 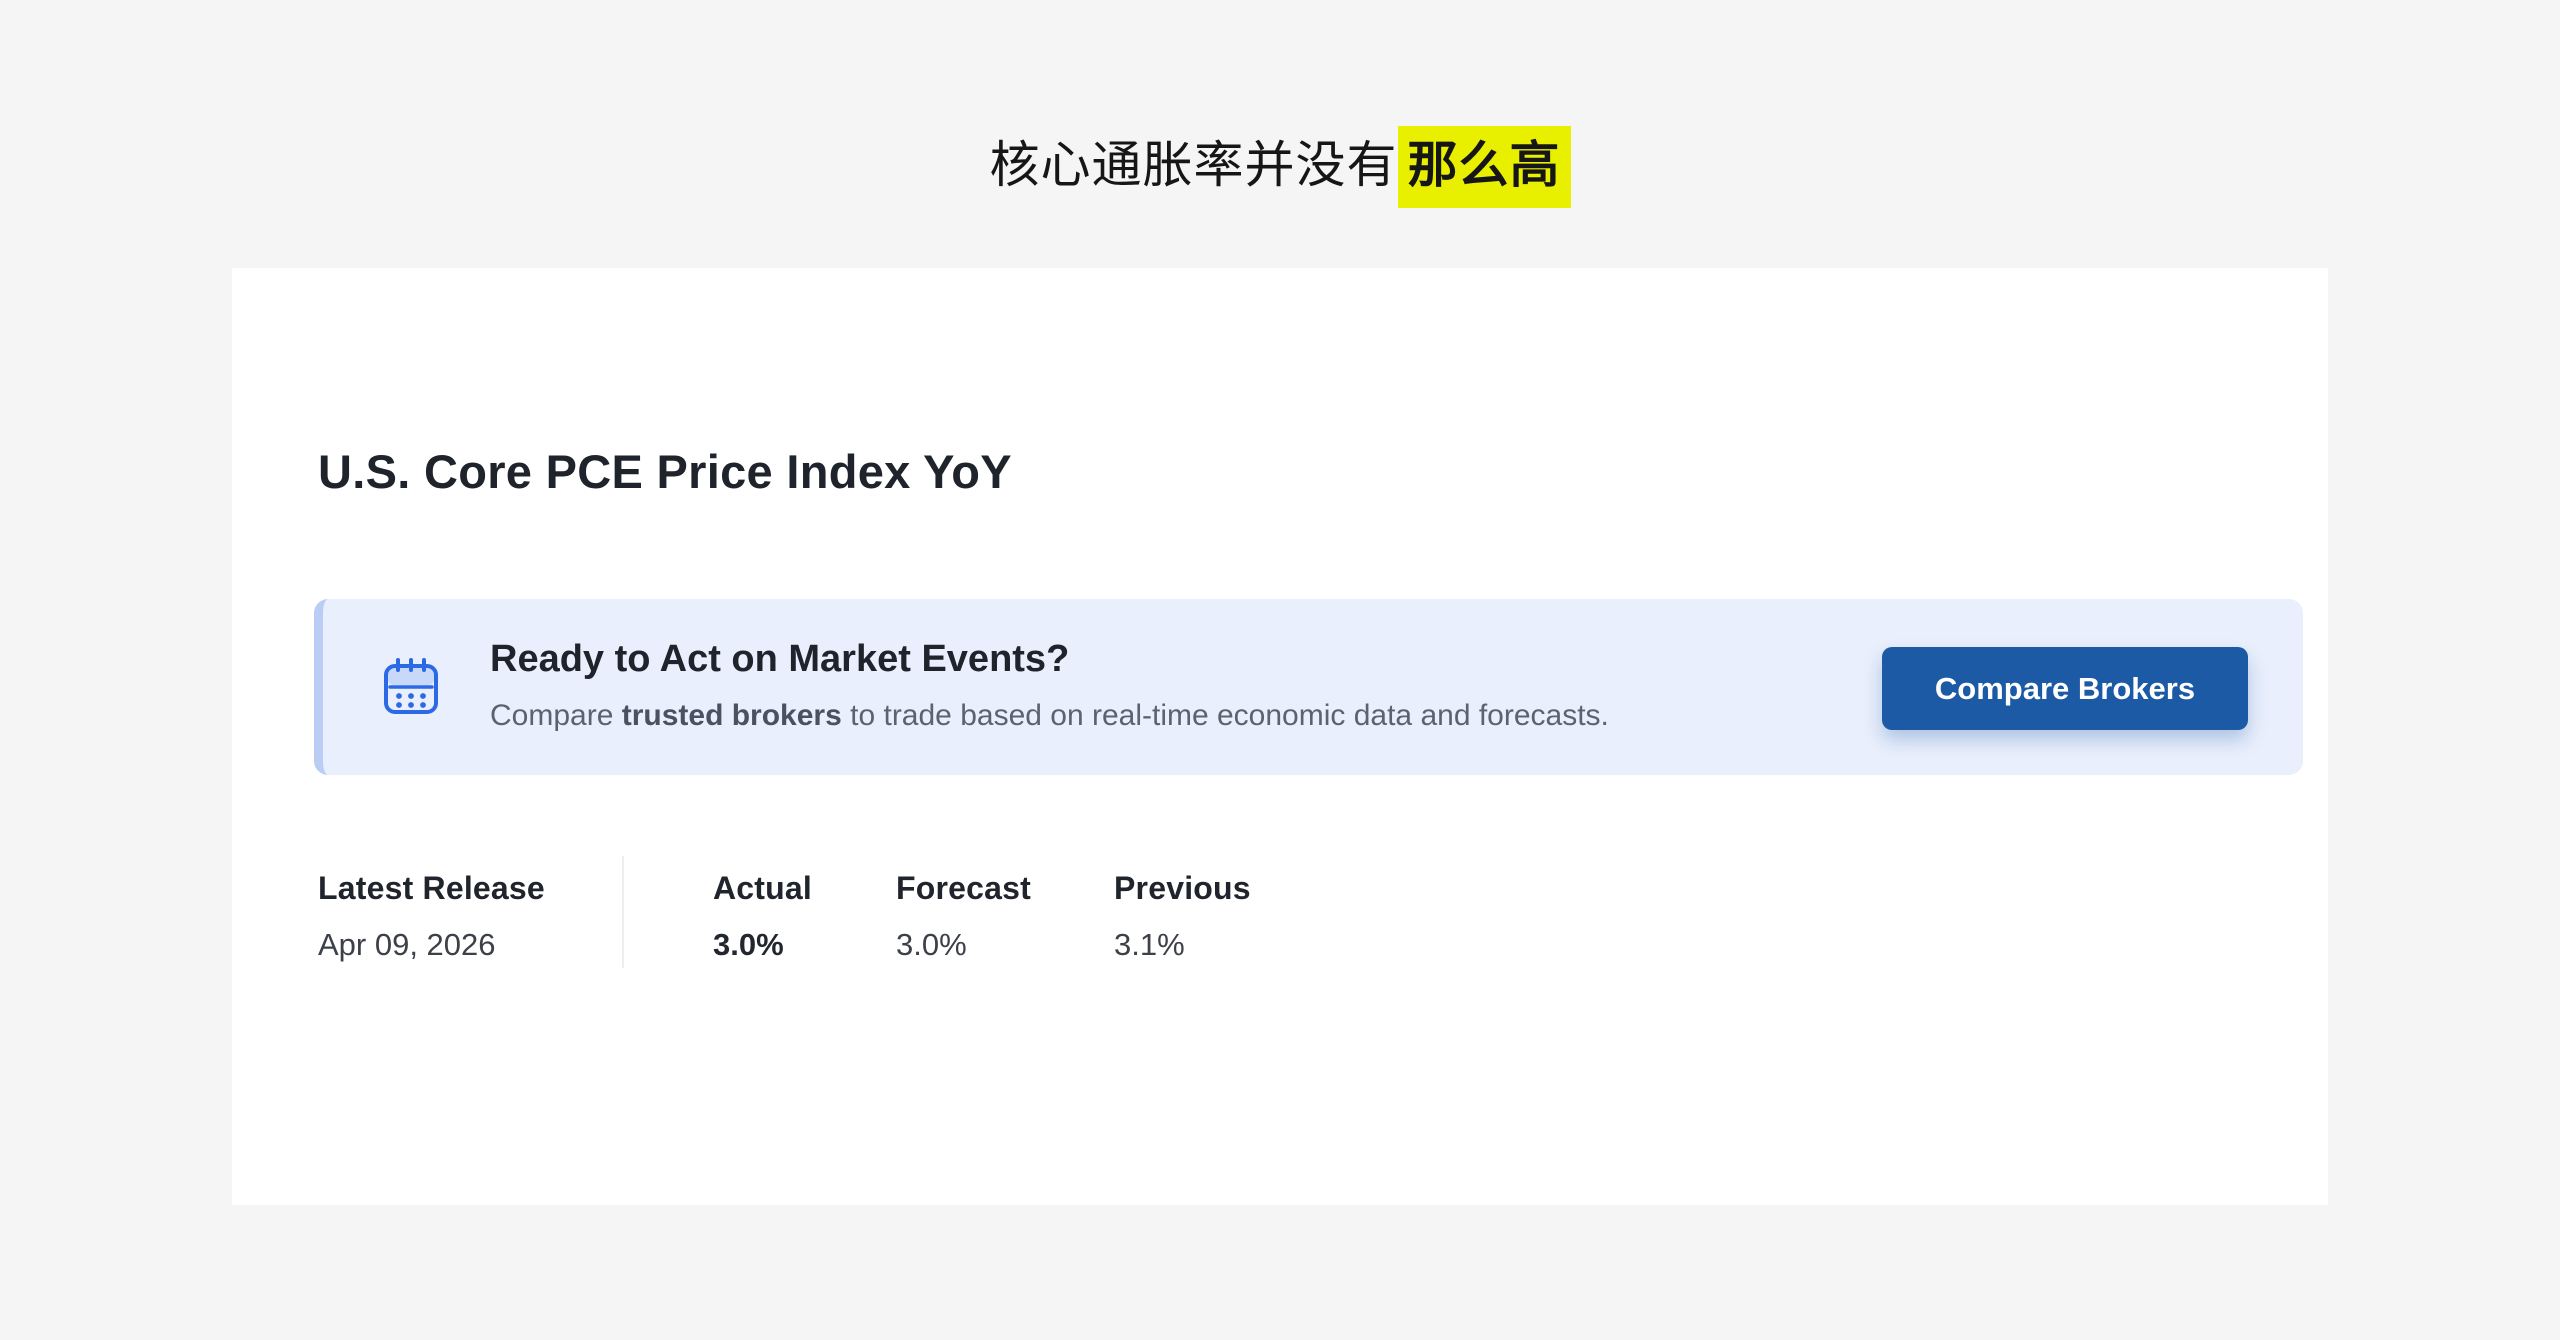 I want to click on banner-description-bold: trusted brokers, so click(x=731, y=715).